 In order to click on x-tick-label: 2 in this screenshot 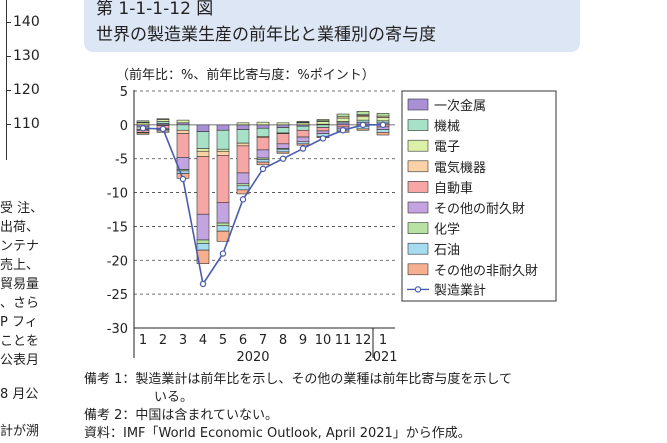, I will do `click(163, 340)`.